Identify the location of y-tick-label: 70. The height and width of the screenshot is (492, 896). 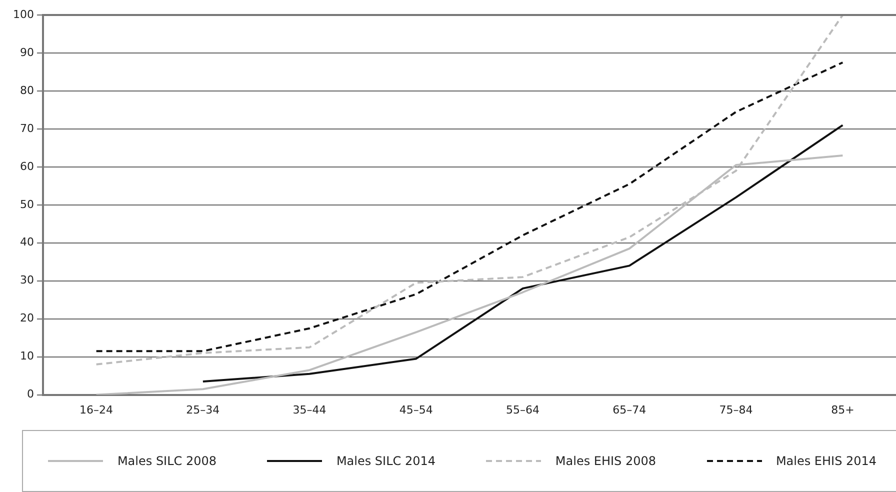
(27, 128).